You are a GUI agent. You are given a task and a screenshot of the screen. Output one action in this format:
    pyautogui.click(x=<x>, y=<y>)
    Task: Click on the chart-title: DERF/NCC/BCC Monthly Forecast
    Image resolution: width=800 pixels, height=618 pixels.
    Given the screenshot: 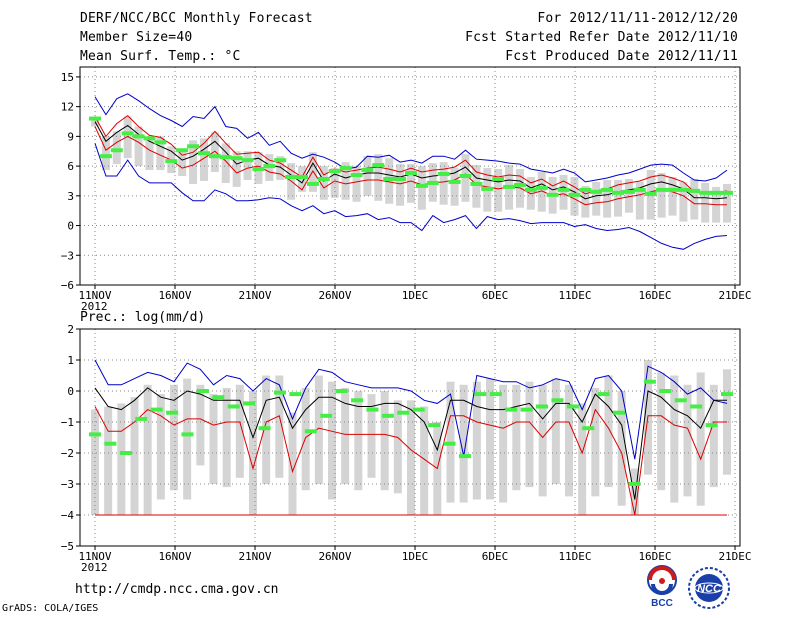 What is the action you would take?
    pyautogui.click(x=196, y=18)
    